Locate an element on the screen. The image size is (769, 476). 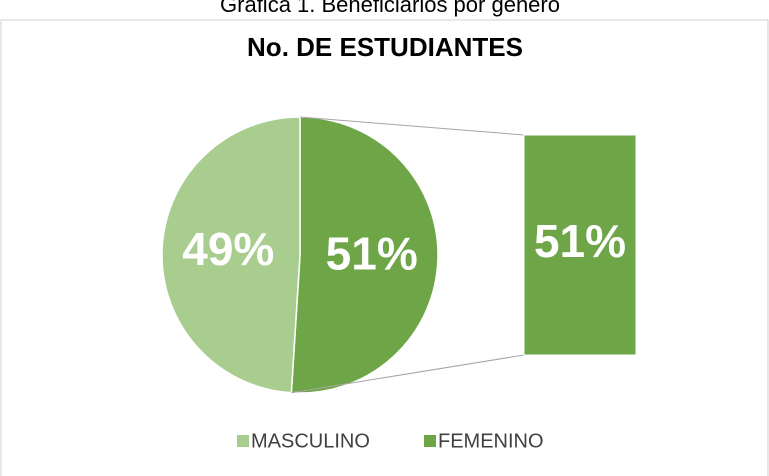
chart-title: No. DE ESTUDIANTES is located at coordinates (385, 47).